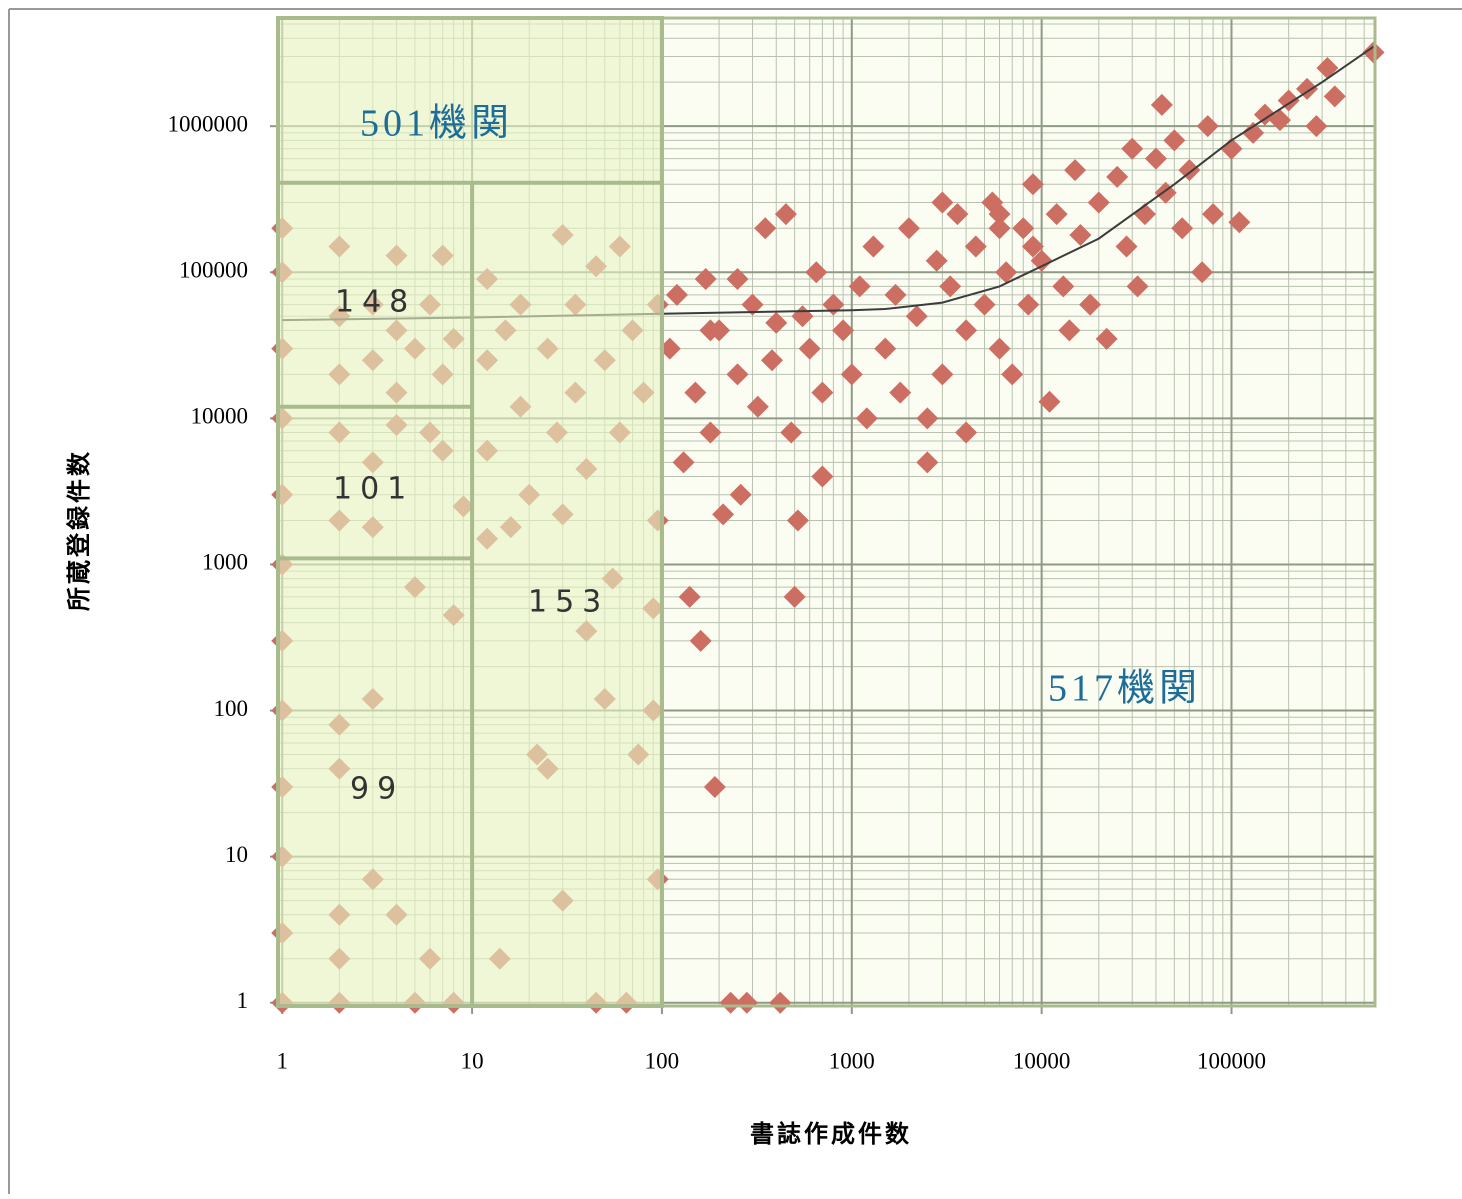 This screenshot has width=1462, height=1199. What do you see at coordinates (1124, 689) in the screenshot?
I see `annotation: 517機関` at bounding box center [1124, 689].